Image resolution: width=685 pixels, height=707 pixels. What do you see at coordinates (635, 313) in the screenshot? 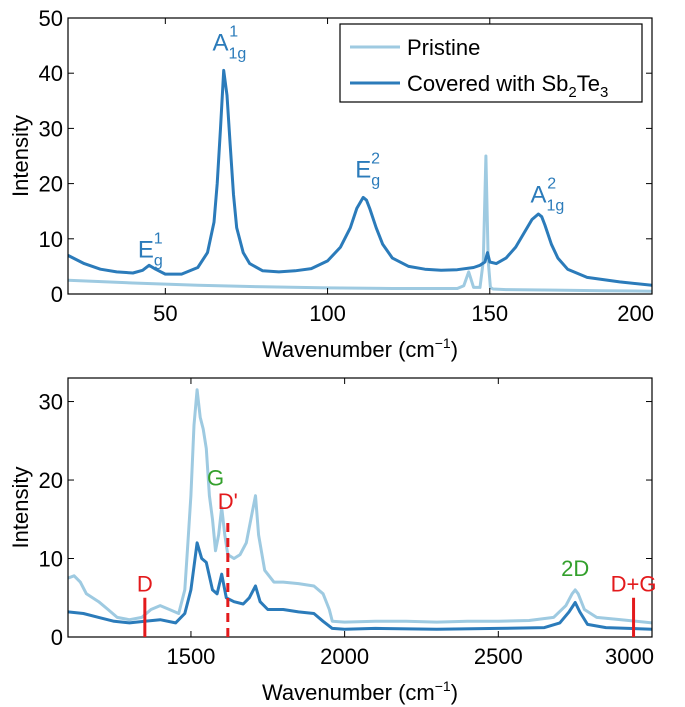
I see `x-tick-label: 200` at bounding box center [635, 313].